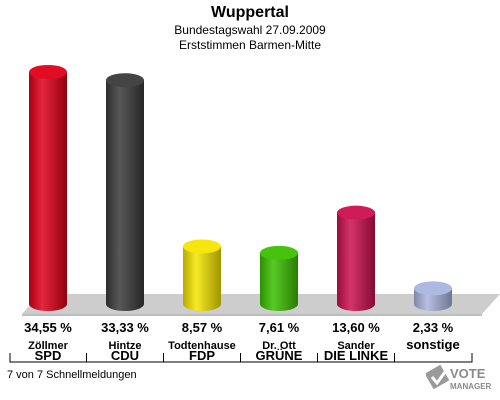  I want to click on chart-subtitle-district: Erststimmen Barmen-Mitte, so click(250, 45).